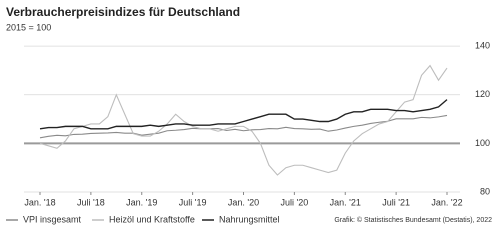 Image resolution: width=498 pixels, height=240 pixels. Describe the element at coordinates (482, 143) in the screenshot. I see `y-tick-label: 100` at that location.